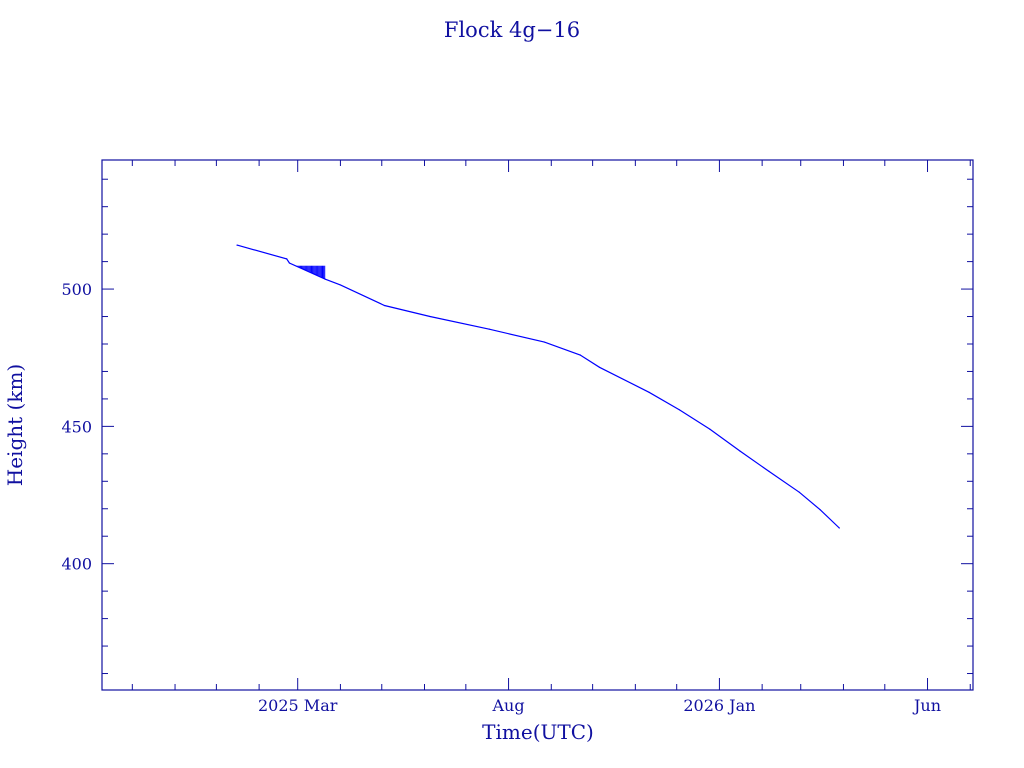 The image size is (1024, 768). Describe the element at coordinates (719, 705) in the screenshot. I see `x-tick-label: 2026 Jan` at that location.